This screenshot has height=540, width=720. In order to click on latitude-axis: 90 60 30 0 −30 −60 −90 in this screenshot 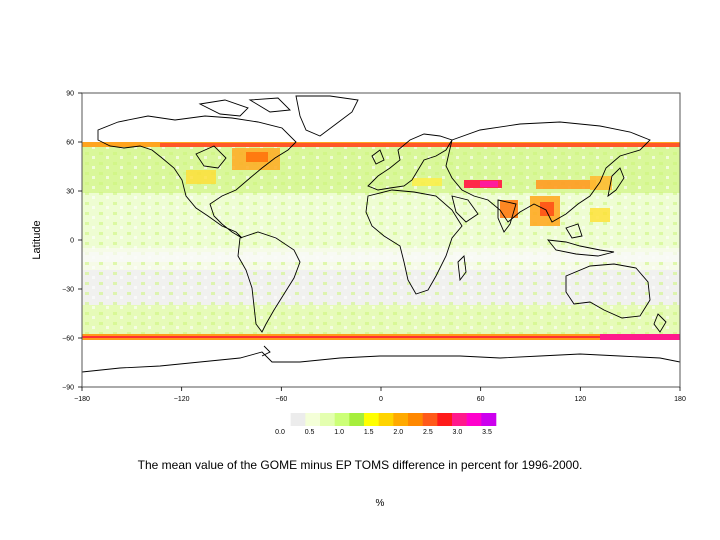, I will do `click(72, 241)`.